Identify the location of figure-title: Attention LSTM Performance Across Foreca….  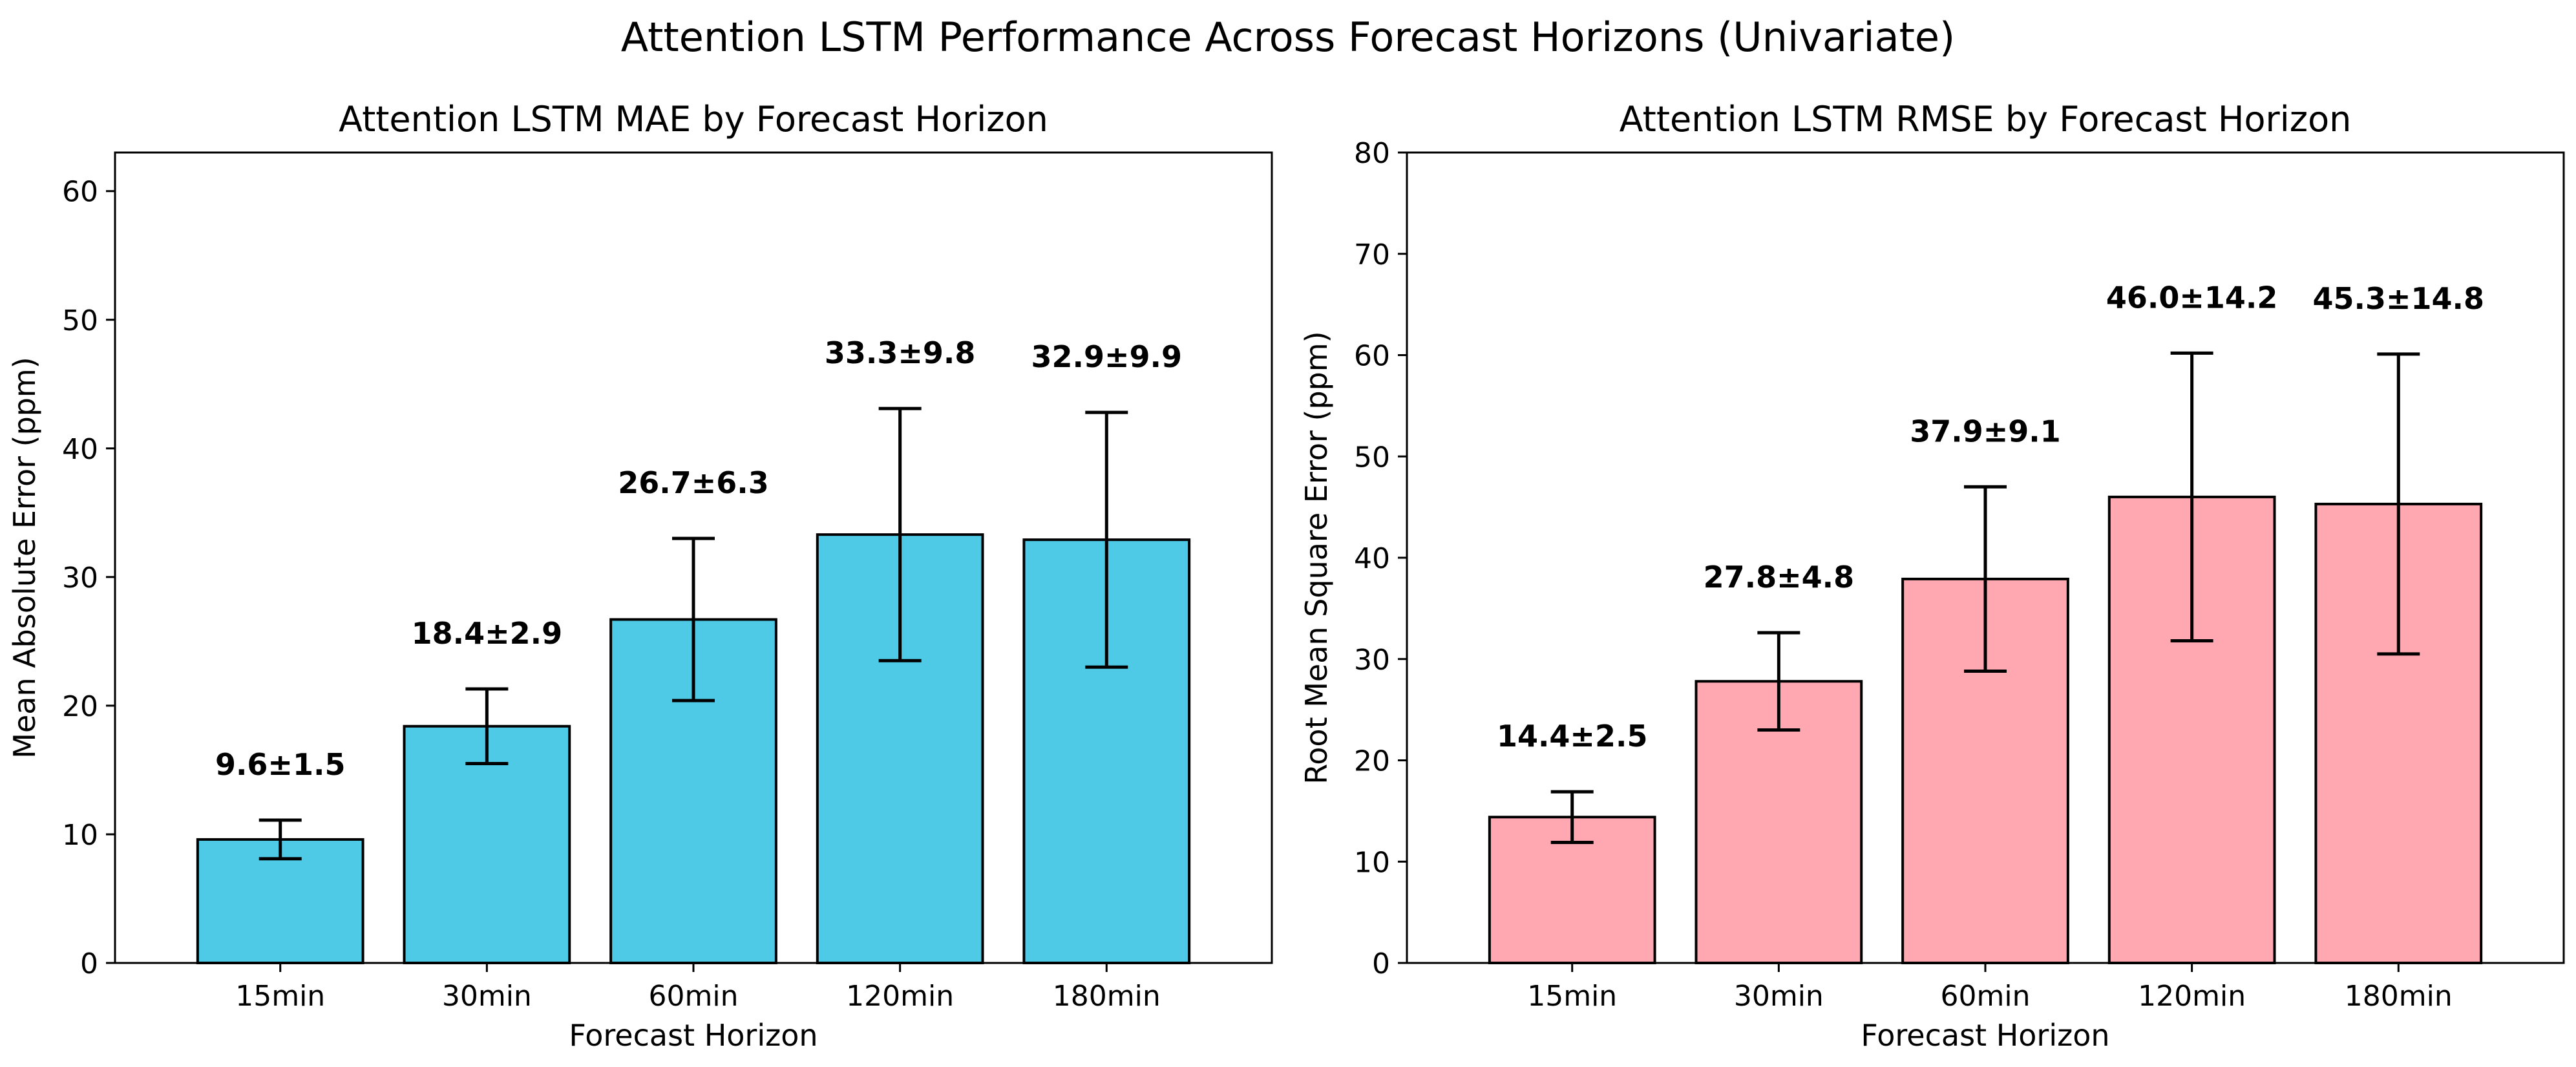
(1288, 37).